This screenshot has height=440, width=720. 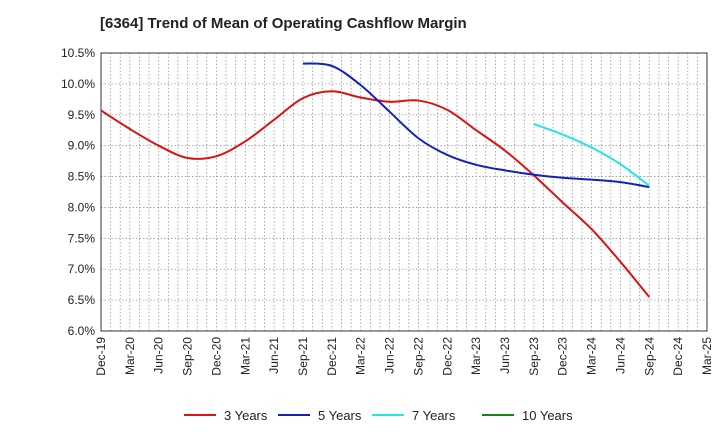 I want to click on y-tick-label: 6.0%, so click(x=82, y=331).